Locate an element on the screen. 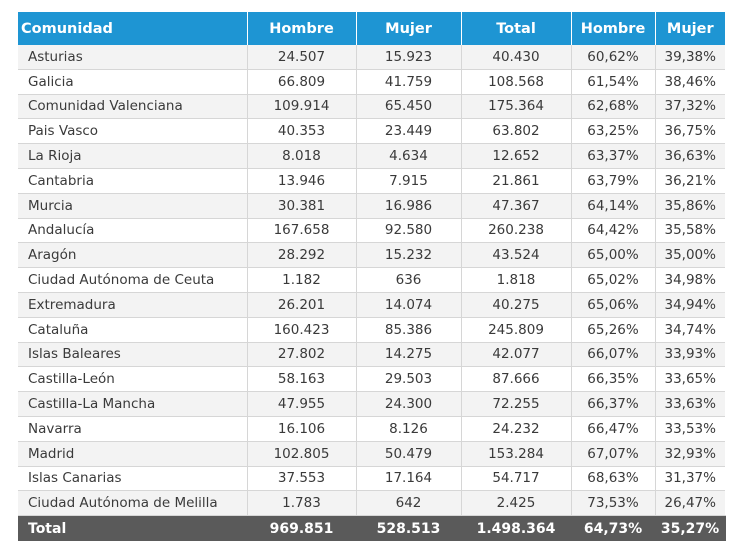 Image resolution: width=738 pixels, height=541 pixels. table-row: Aragón 28.292 15.232 43.524 65,00% 35,00% is located at coordinates (371, 255).